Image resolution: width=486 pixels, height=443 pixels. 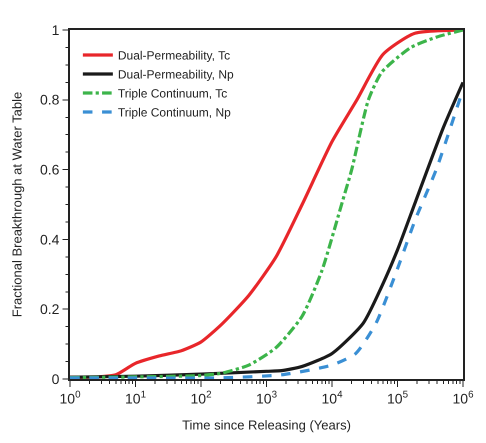 I want to click on y-tick-label: 0.4, so click(x=50, y=239).